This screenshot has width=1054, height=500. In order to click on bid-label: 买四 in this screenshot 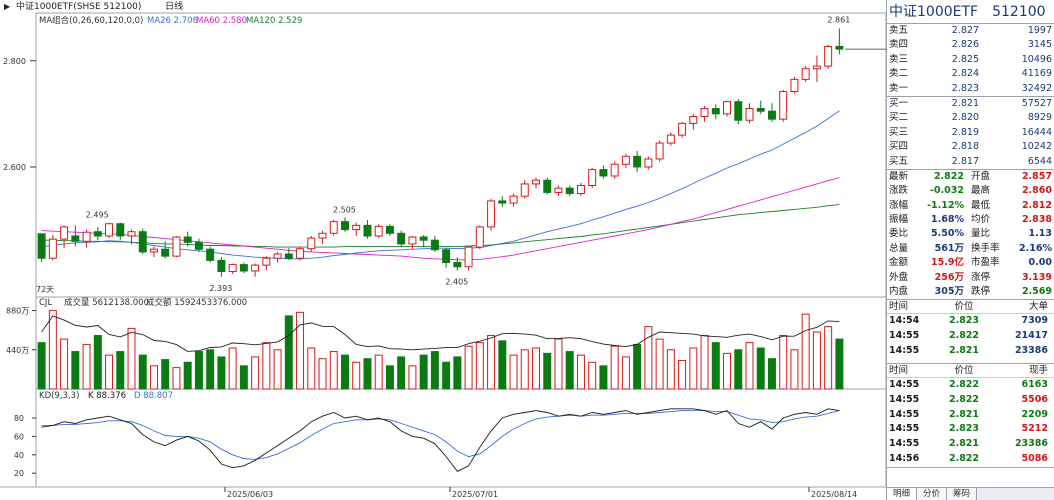, I will do `click(899, 147)`.